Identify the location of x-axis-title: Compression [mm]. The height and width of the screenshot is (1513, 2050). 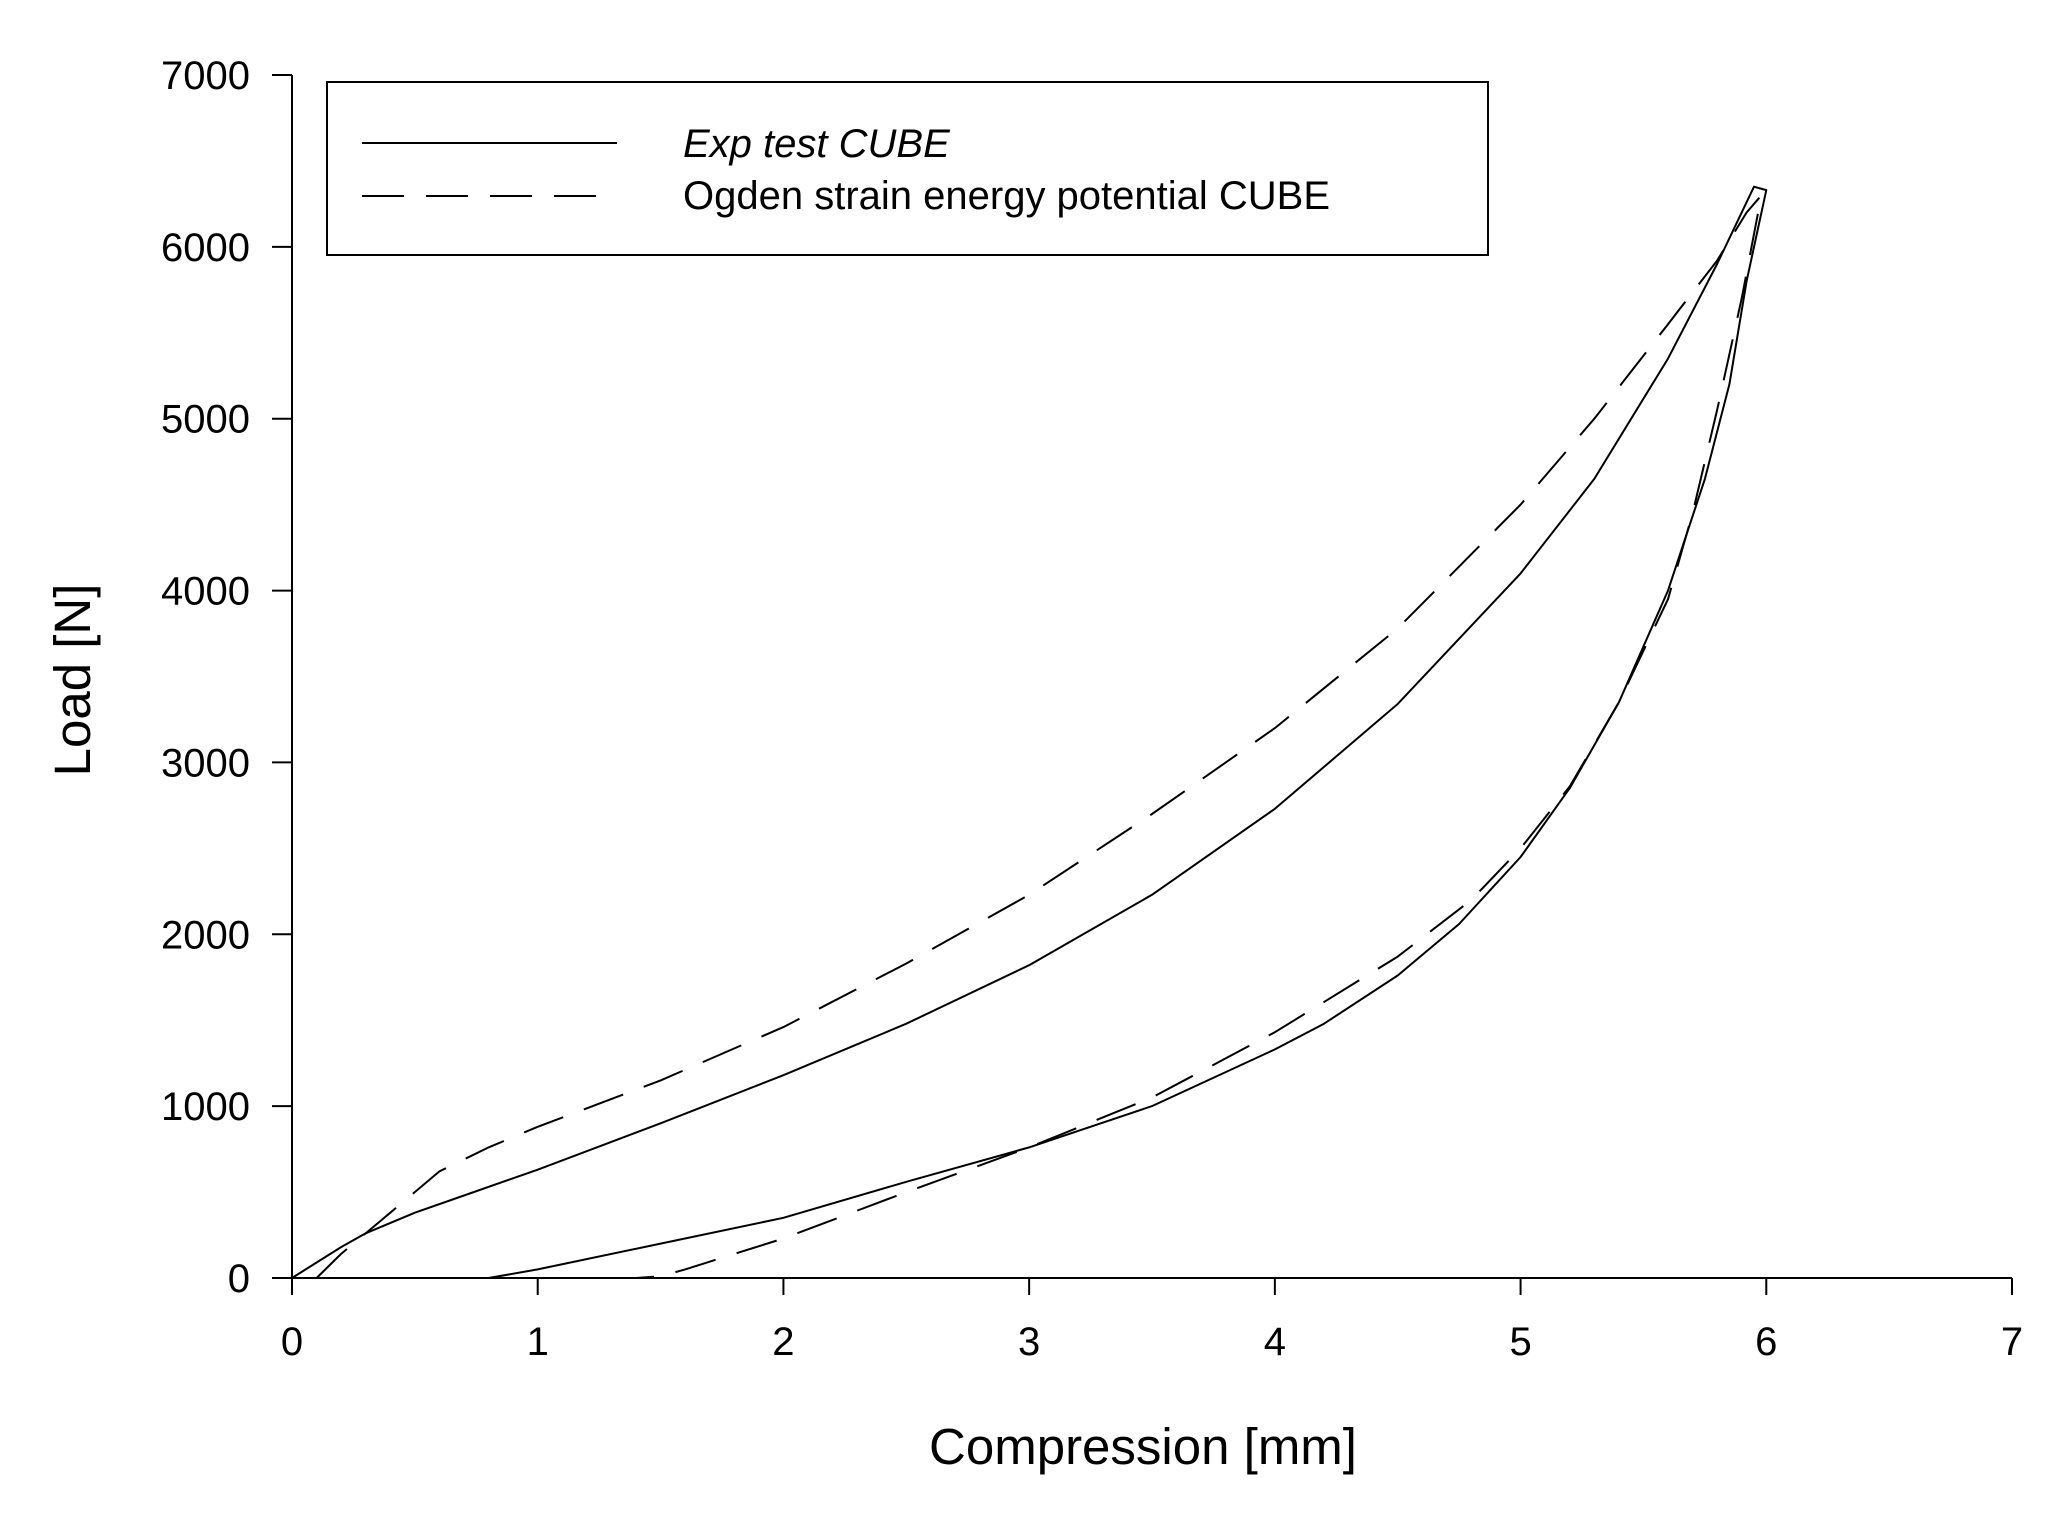
(1143, 1446).